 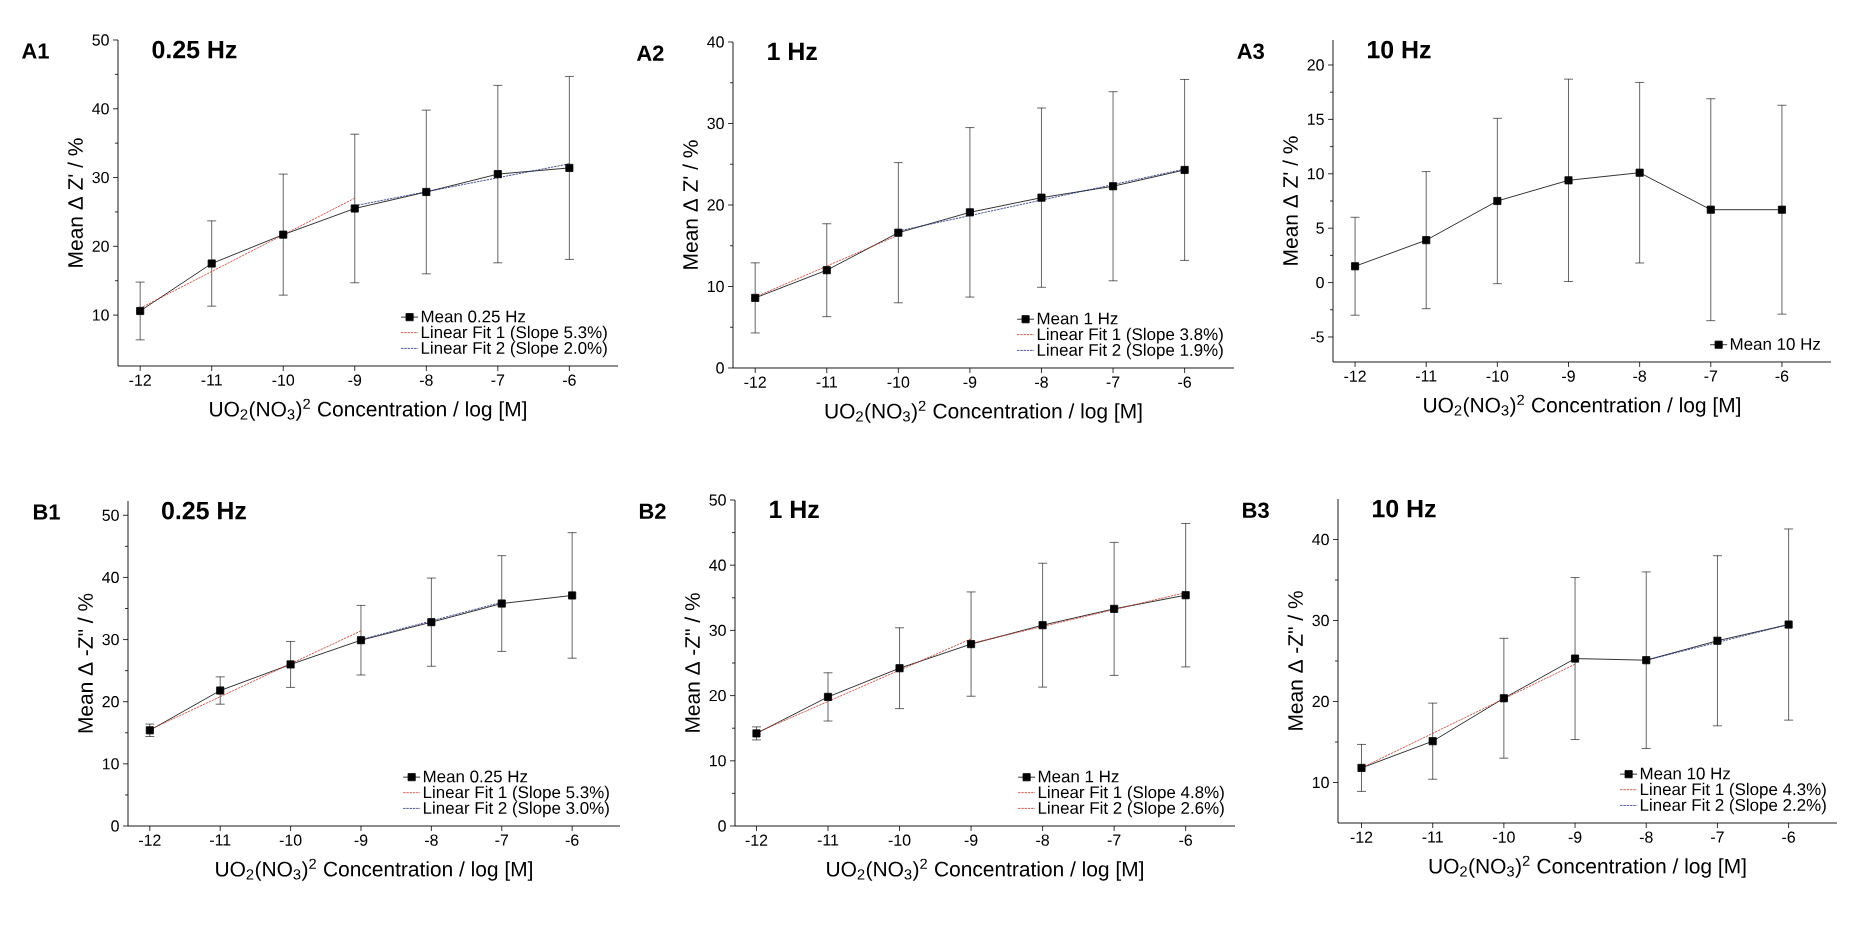 What do you see at coordinates (722, 826) in the screenshot?
I see `y-tick-label: 0` at bounding box center [722, 826].